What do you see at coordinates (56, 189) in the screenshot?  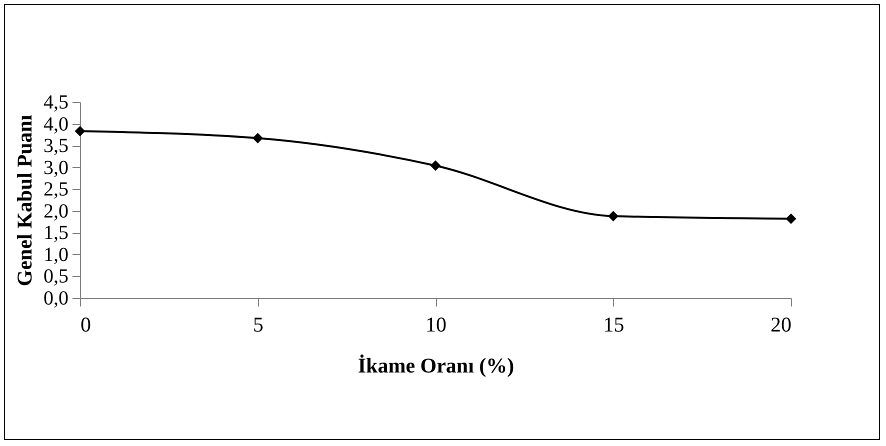 I see `y-tick-label: 2,5` at bounding box center [56, 189].